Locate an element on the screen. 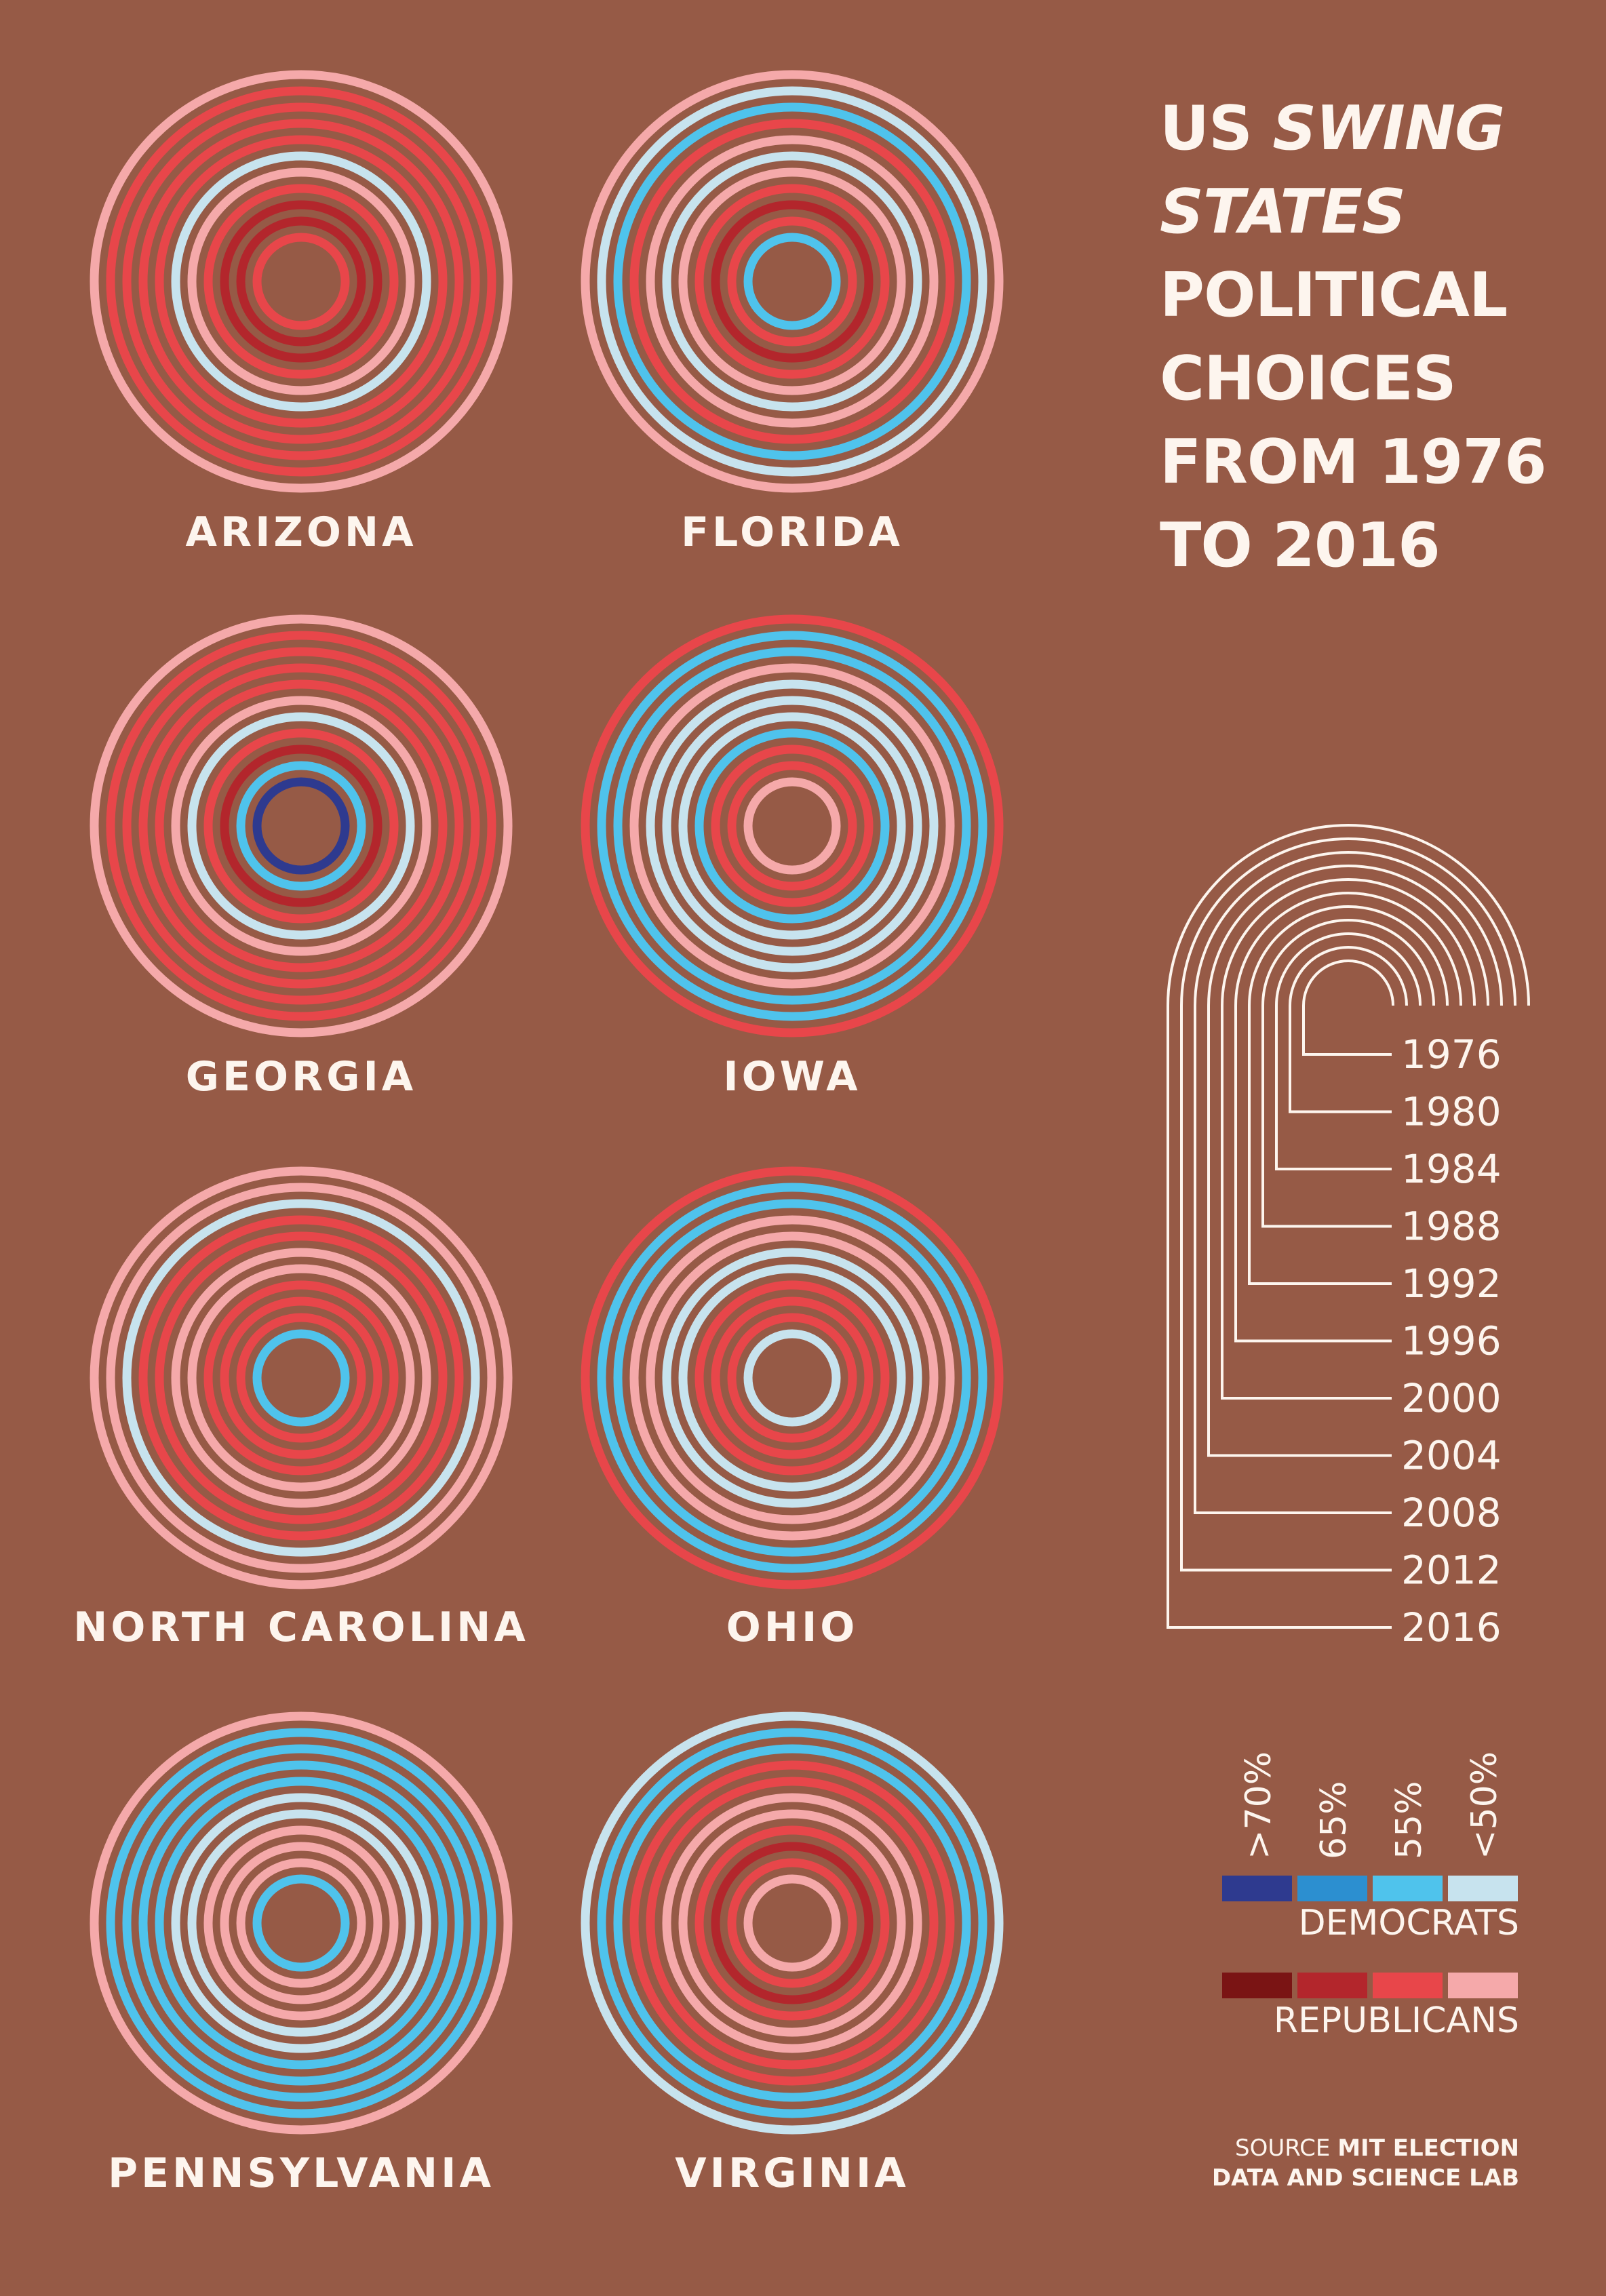 The height and width of the screenshot is (2296, 1606). ring-georgia-2008 is located at coordinates (301, 826).